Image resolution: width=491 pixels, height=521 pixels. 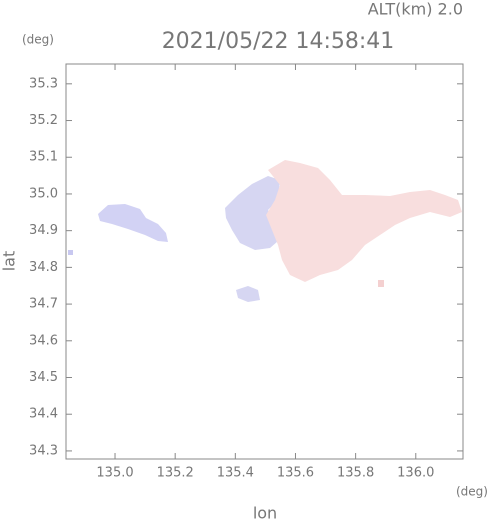 I want to click on y-tick-label: 35.1, so click(x=43, y=157).